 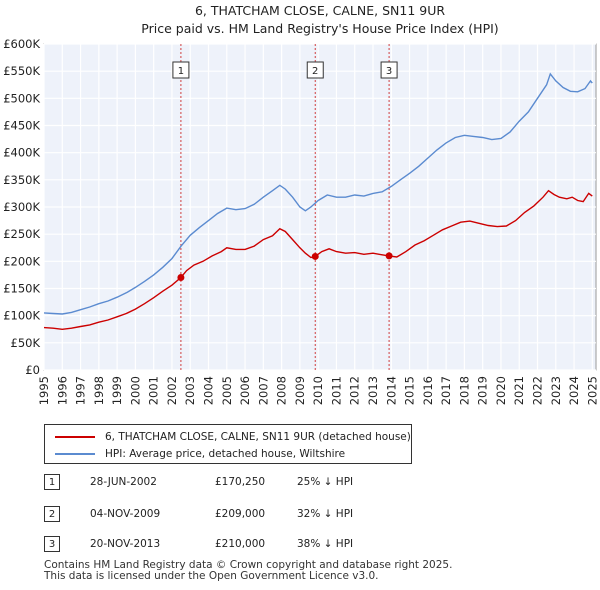 What do you see at coordinates (21, 180) in the screenshot?
I see `y-tick-label: £350K` at bounding box center [21, 180].